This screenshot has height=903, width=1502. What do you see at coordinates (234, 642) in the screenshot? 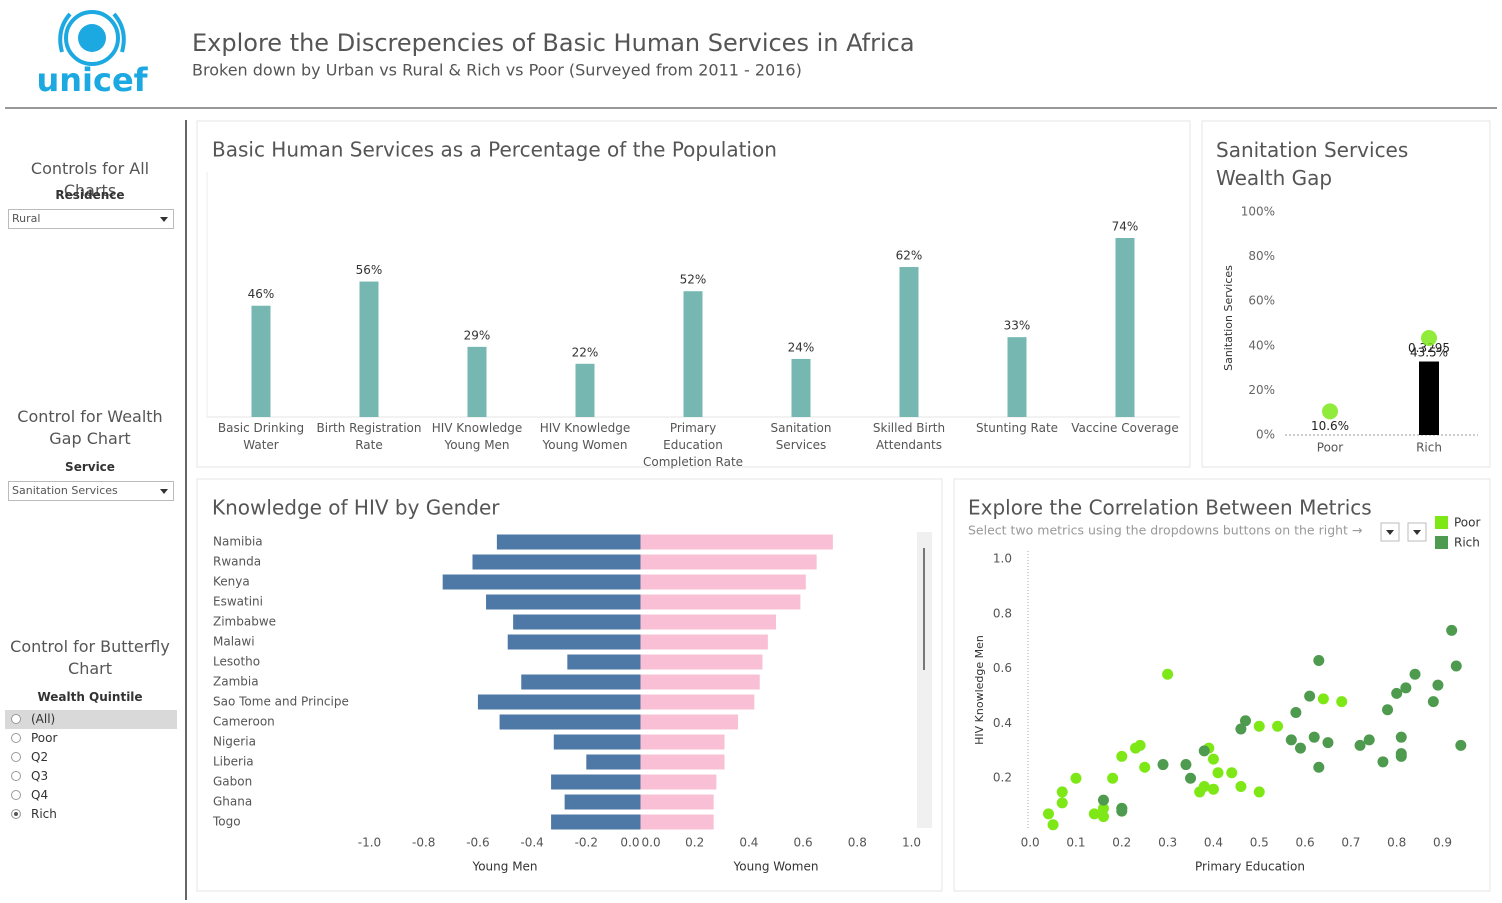
I see `category-label: Malawi` at bounding box center [234, 642].